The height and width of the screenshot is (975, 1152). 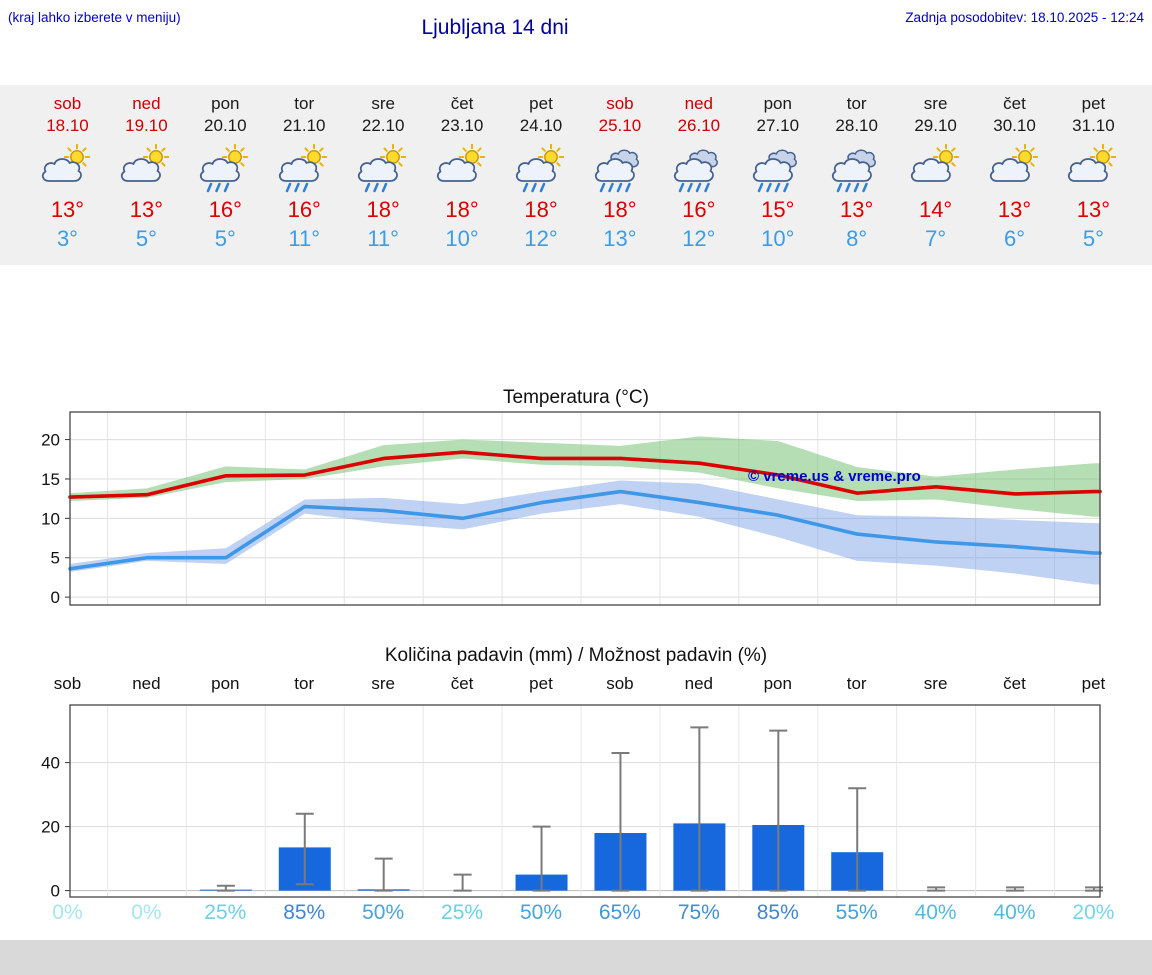 I want to click on temp-ytick-label: 0, so click(x=55, y=597).